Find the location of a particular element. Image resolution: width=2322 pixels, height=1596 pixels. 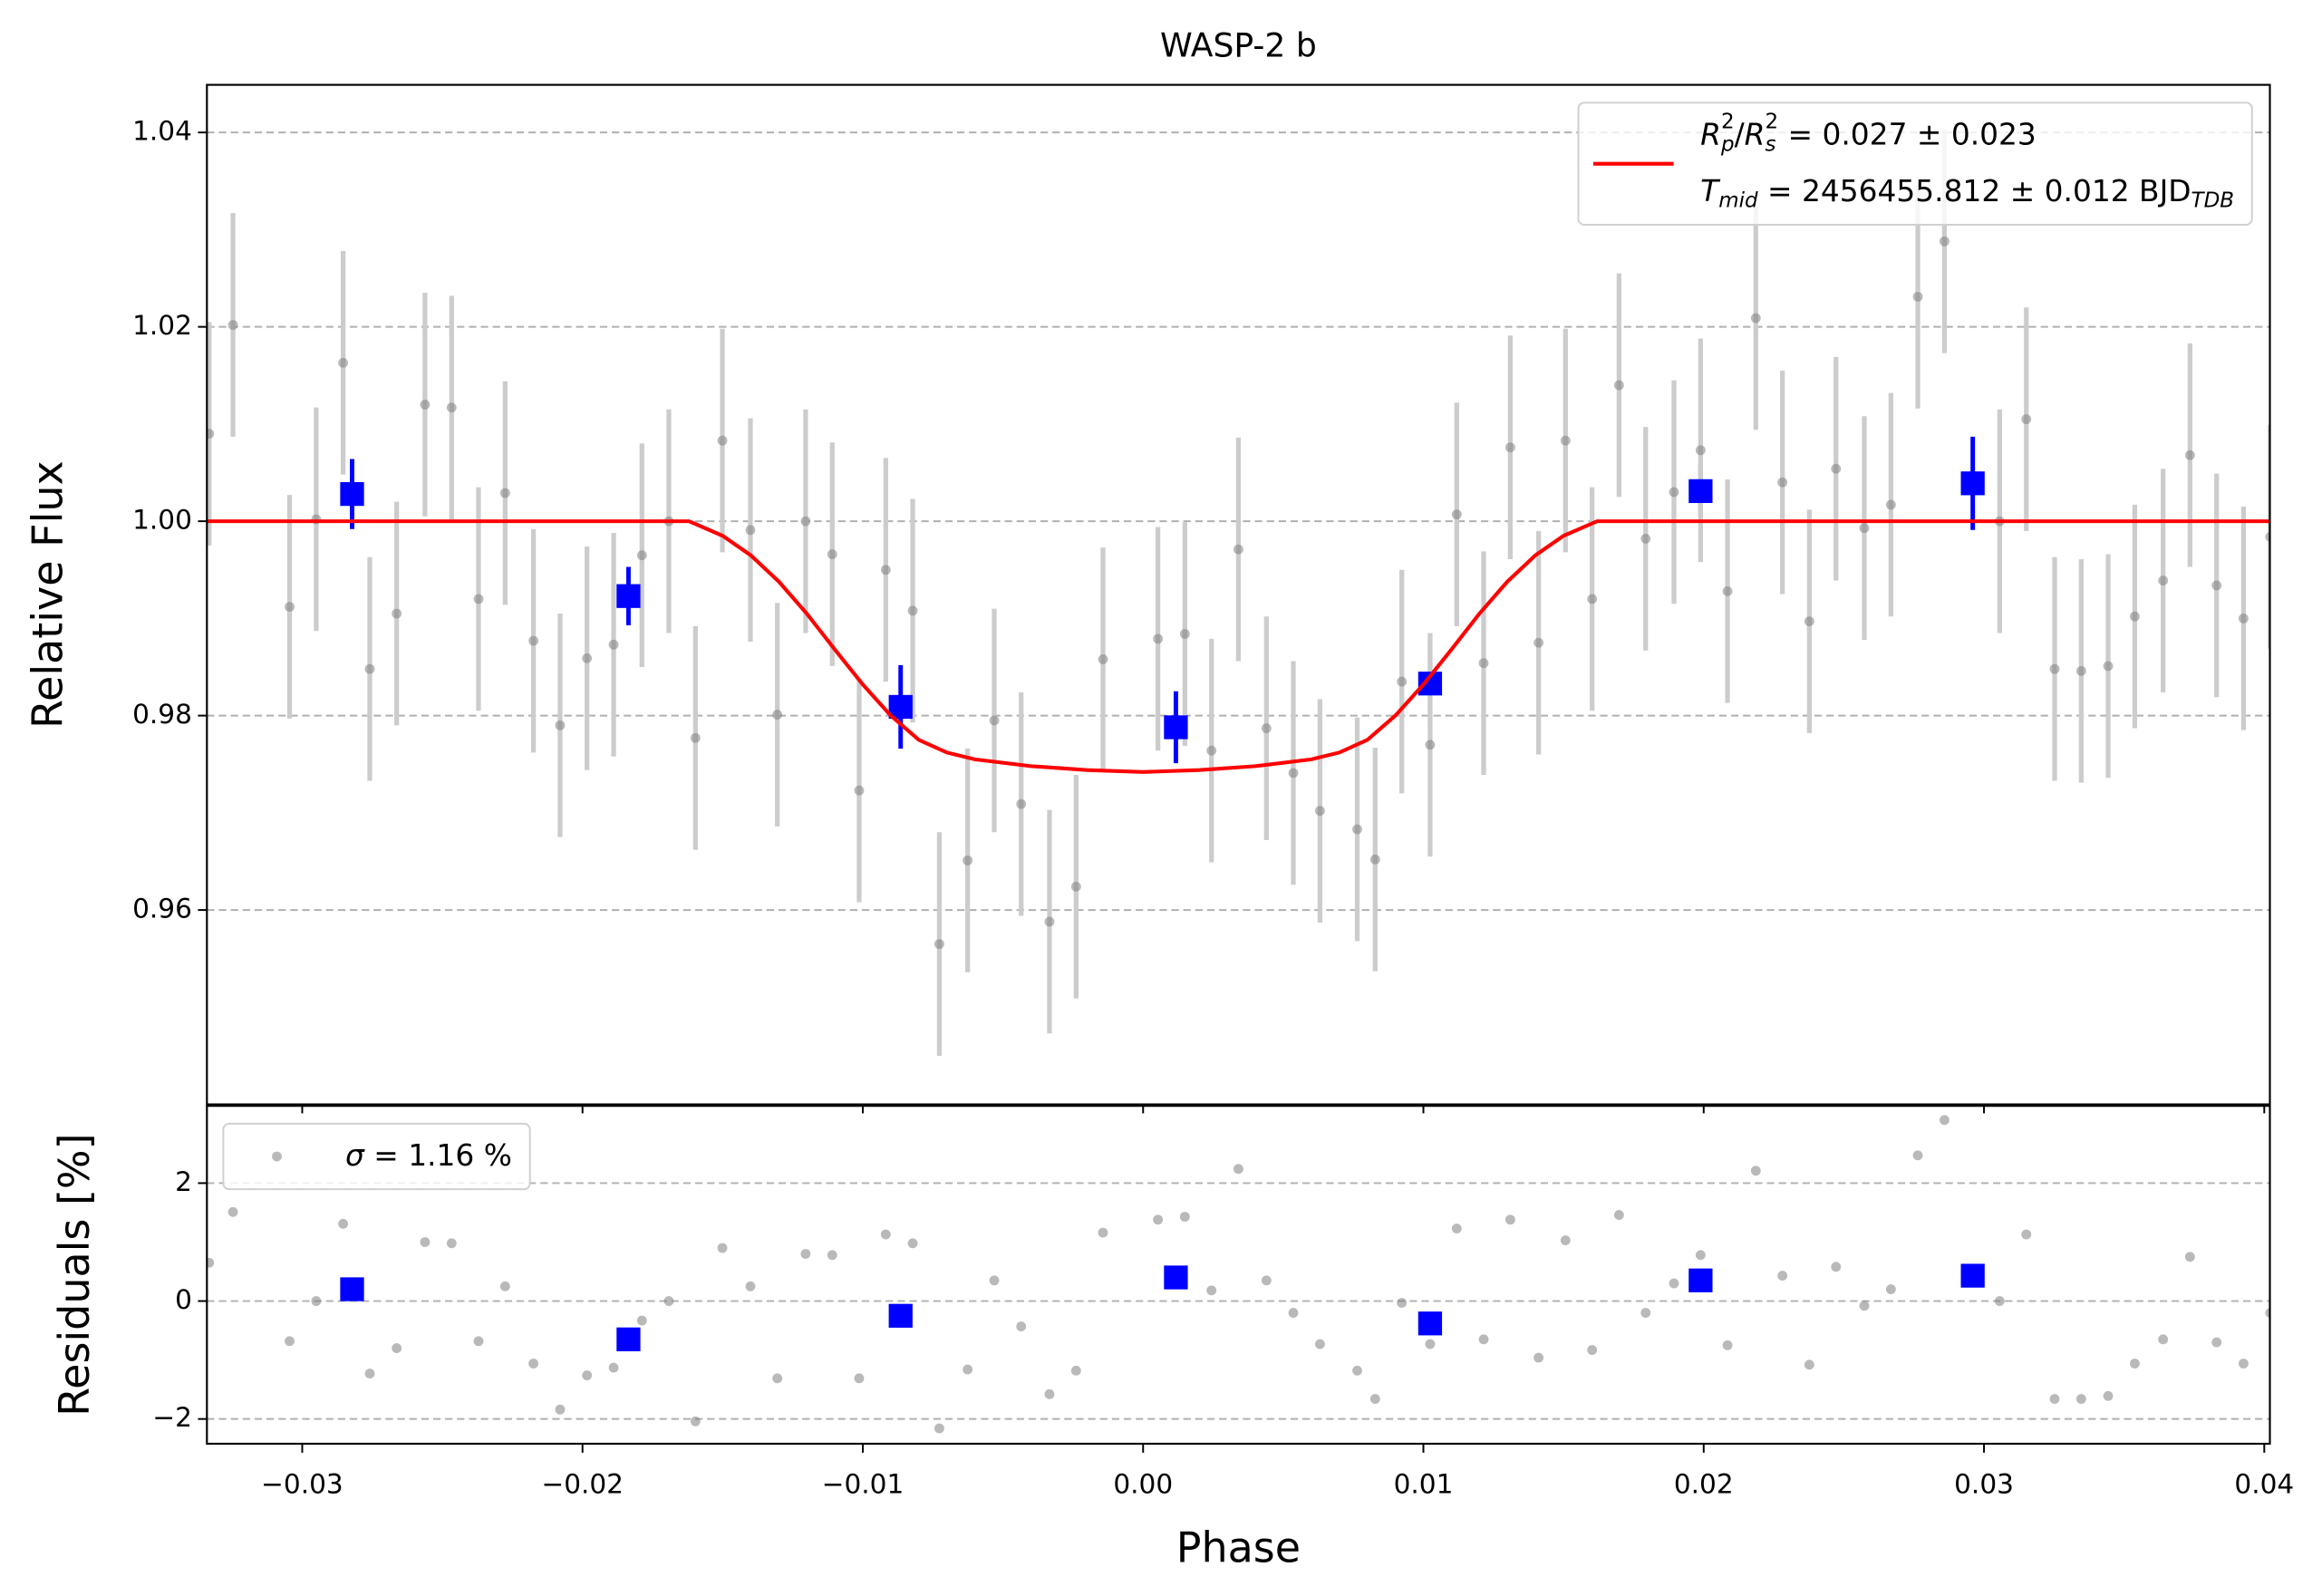

legend-text: = 2456455.812 ± 0.012 BJD is located at coordinates (1974, 190).